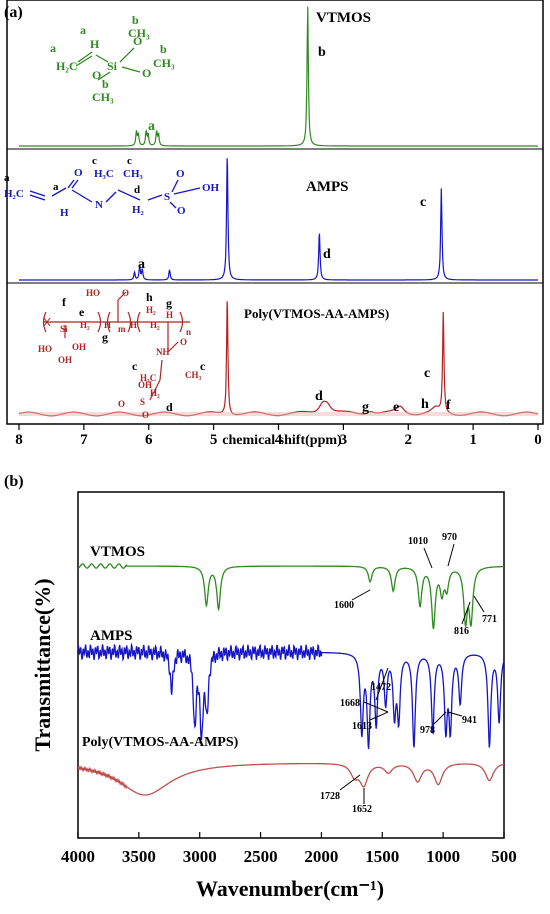  What do you see at coordinates (327, 254) in the screenshot?
I see `nmr-peak-label-amps-d: d` at bounding box center [327, 254].